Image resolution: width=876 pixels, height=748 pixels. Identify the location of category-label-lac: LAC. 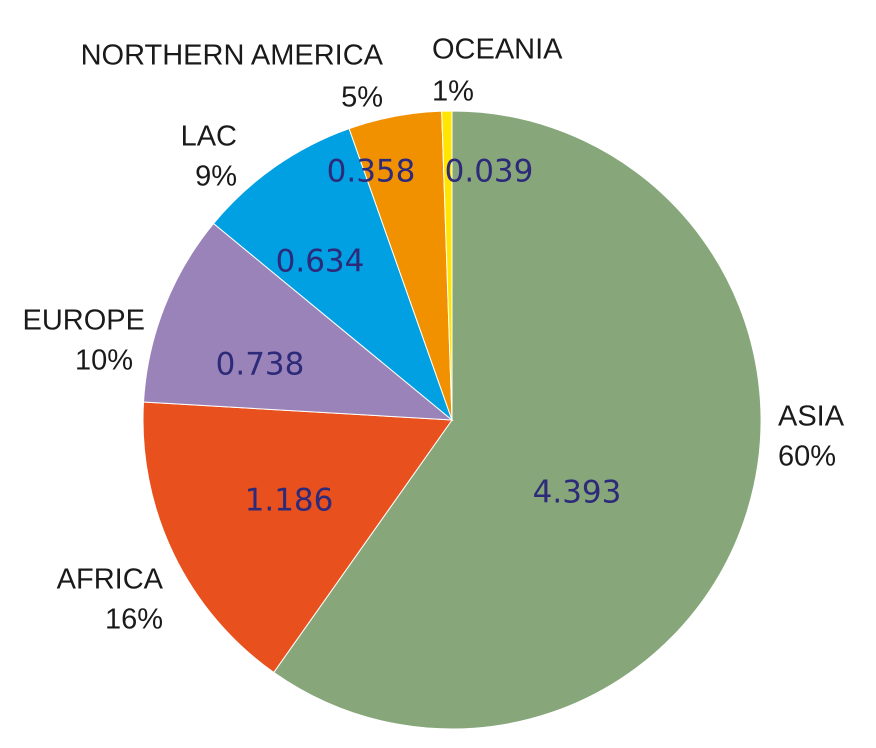
(209, 137).